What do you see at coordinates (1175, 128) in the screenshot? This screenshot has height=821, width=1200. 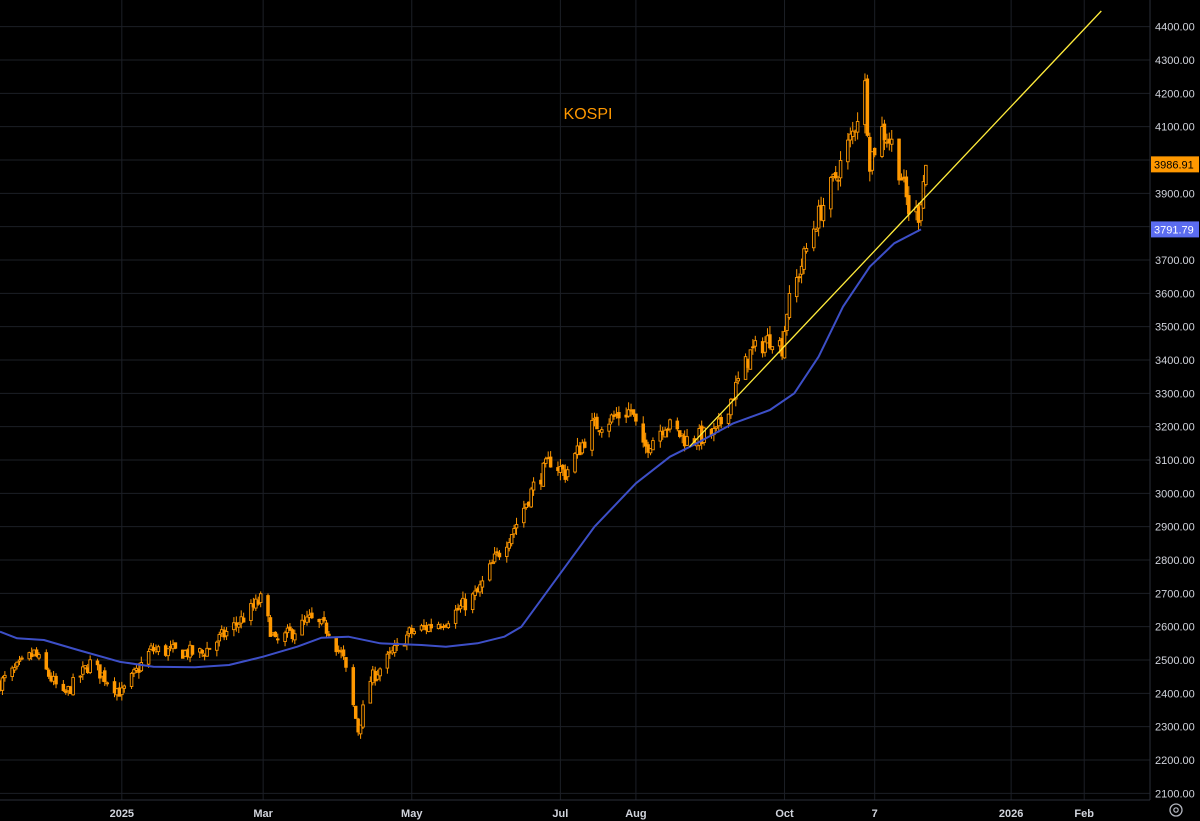 I see `y-tick-label: 4100.00` at bounding box center [1175, 128].